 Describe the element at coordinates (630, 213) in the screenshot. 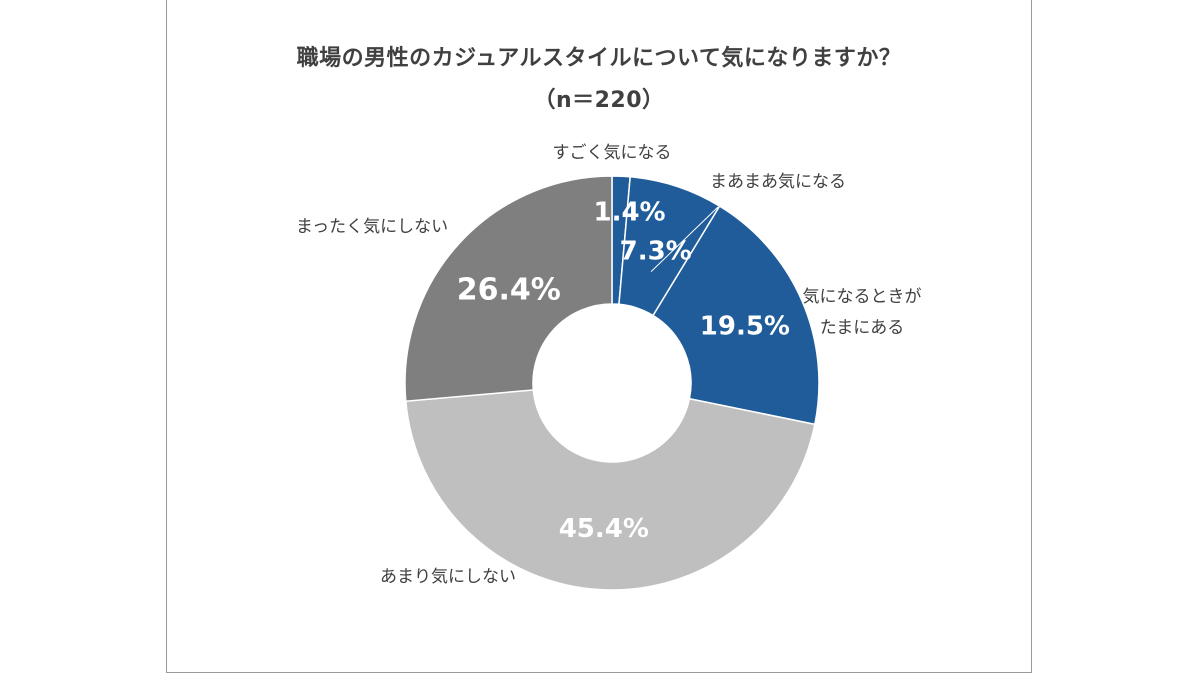

I see `value-label-1: 1.4%` at that location.